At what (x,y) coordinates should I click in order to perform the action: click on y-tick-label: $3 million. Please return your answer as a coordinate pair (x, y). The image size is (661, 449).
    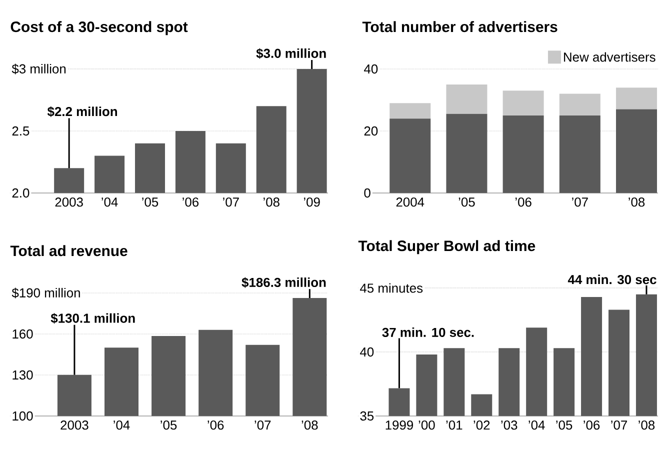
    Looking at the image, I should click on (39, 69).